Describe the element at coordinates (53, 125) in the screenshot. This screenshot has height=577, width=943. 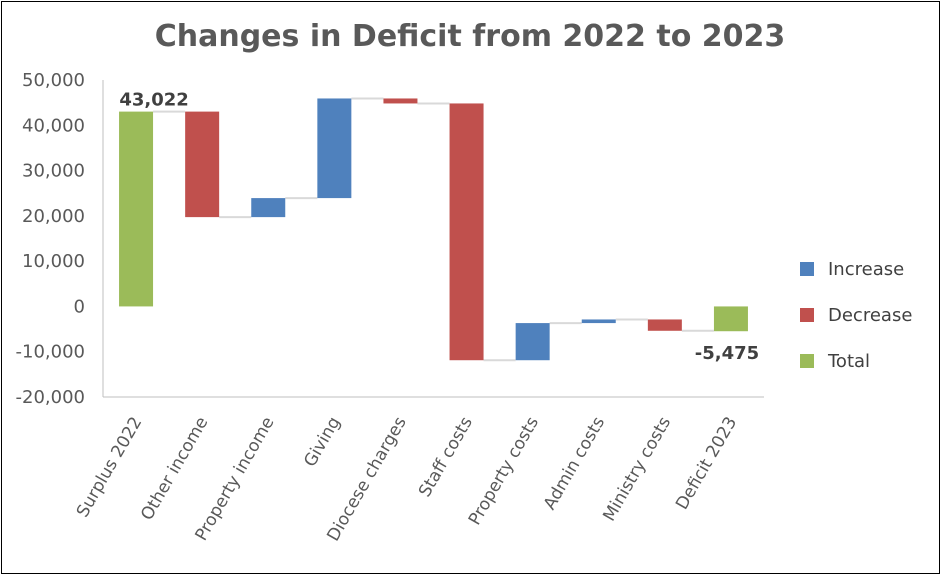
I see `y-tick-label: 40,000` at that location.